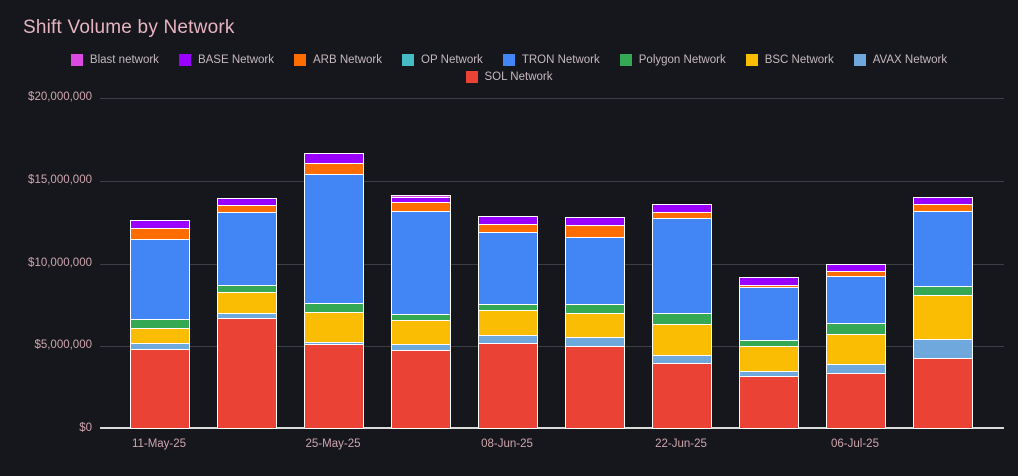  What do you see at coordinates (859, 60) in the screenshot?
I see `legend-swatch-avax-network` at bounding box center [859, 60].